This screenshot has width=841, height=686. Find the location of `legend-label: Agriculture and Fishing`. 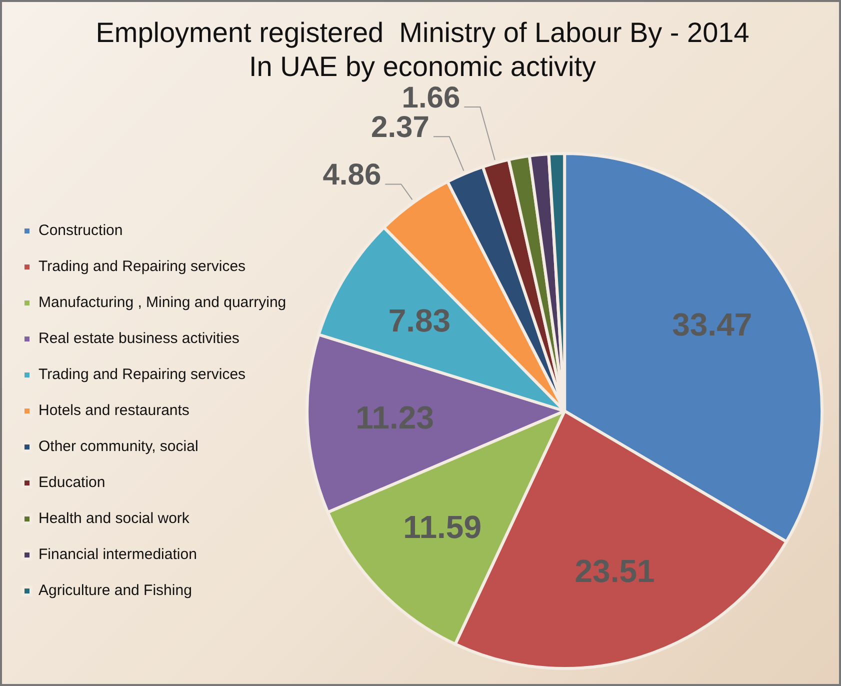

legend-label: Agriculture and Fishing is located at coordinates (115, 591).